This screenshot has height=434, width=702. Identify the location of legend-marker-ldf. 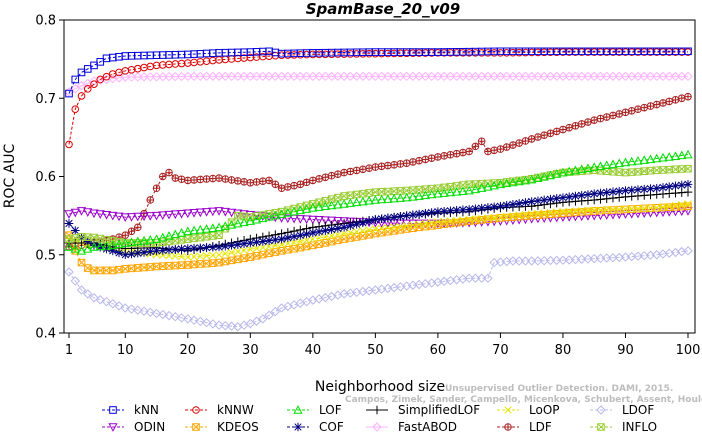
(508, 427).